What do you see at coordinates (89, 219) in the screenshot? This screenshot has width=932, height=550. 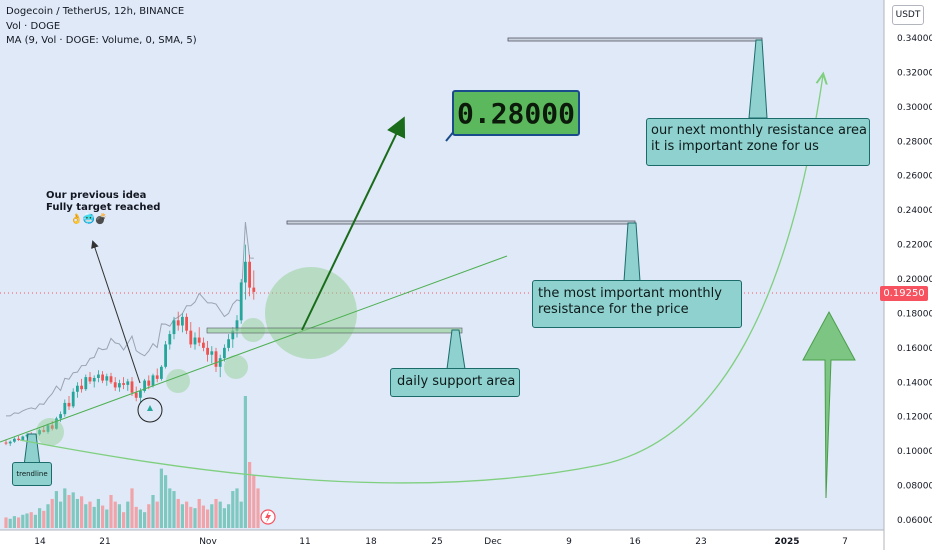 I see `previous-idea-emoji: 👌🥶💣` at bounding box center [89, 219].